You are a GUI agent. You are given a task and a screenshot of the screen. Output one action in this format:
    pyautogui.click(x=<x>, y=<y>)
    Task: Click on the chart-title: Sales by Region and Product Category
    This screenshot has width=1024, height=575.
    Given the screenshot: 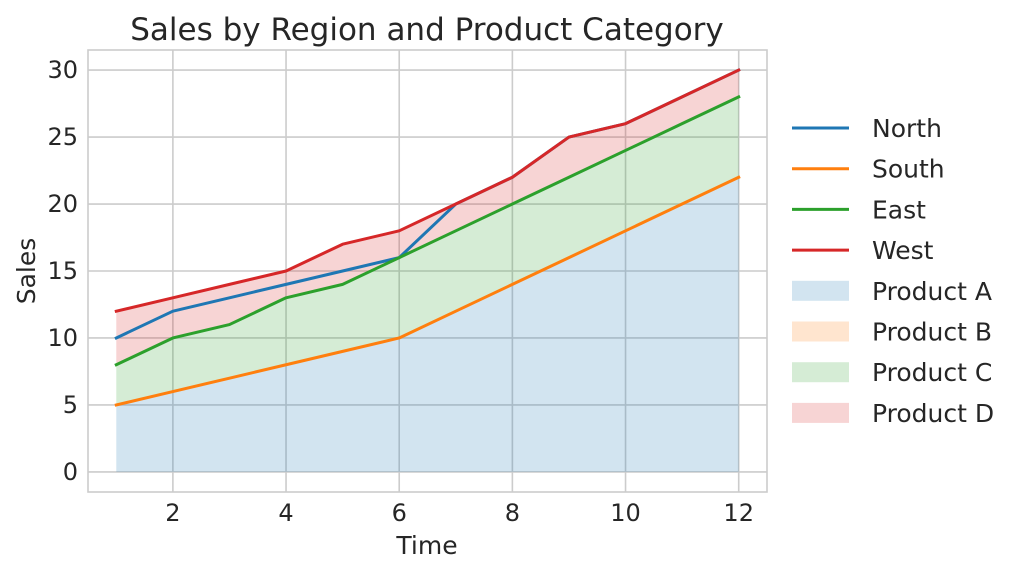 What is the action you would take?
    pyautogui.click(x=427, y=30)
    